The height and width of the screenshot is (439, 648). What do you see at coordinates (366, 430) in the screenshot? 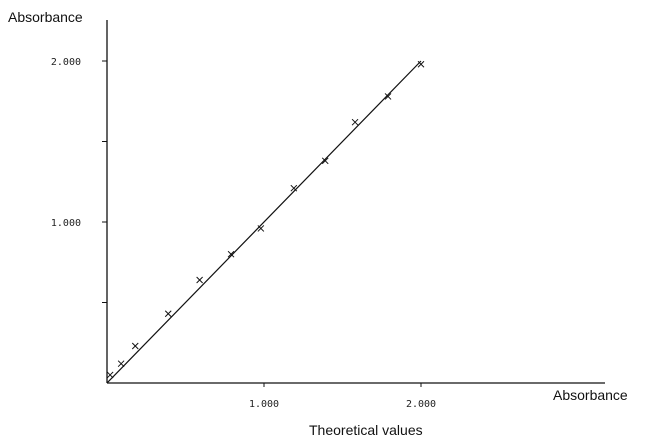
I see `x-axis-secondary-label: Theoretical values` at bounding box center [366, 430].